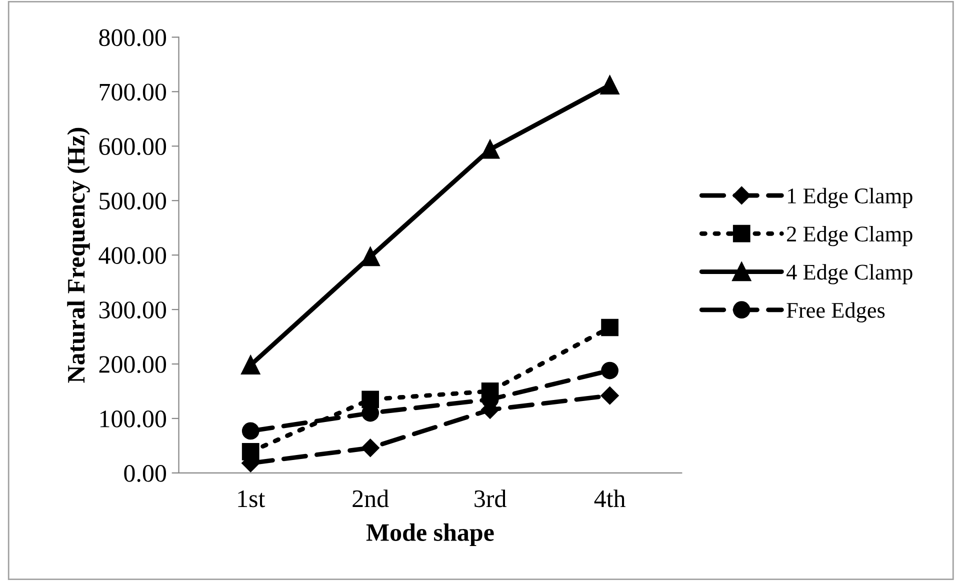 The image size is (956, 581). Describe the element at coordinates (132, 310) in the screenshot. I see `y-tick-label: 300.00` at that location.